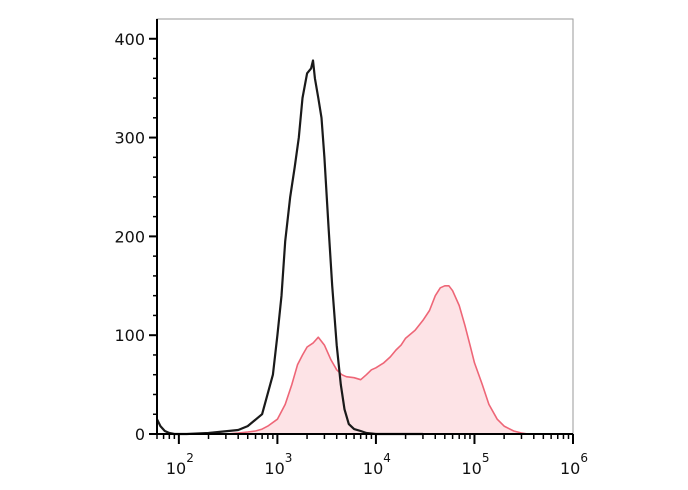 The width and height of the screenshot is (688, 490). What do you see at coordinates (377, 464) in the screenshot?
I see `x-tick-label: 10⁴` at bounding box center [377, 464].